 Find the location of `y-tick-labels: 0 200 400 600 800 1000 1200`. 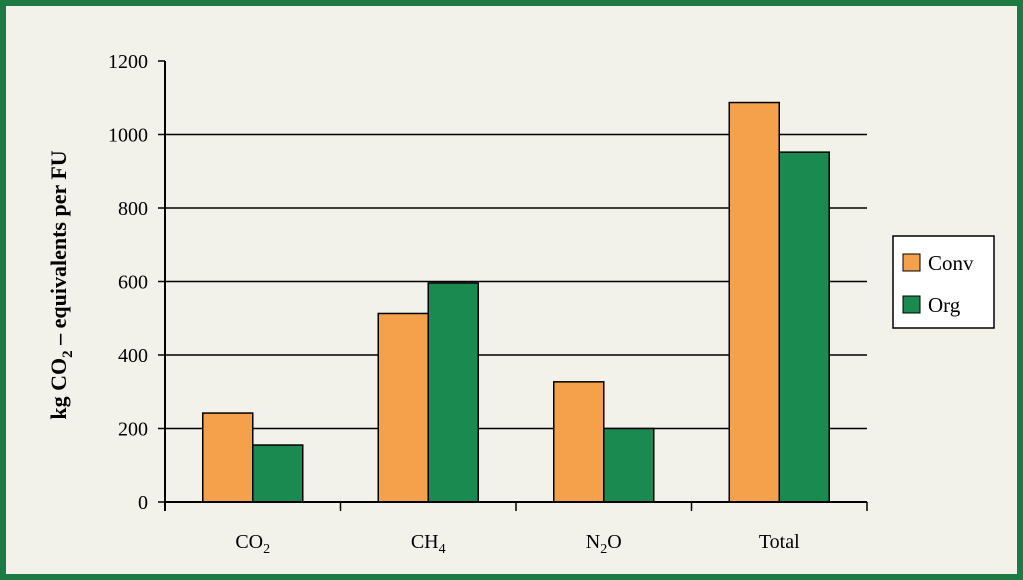

y-tick-labels: 0 200 400 600 800 1000 1200 is located at coordinates (128, 282).